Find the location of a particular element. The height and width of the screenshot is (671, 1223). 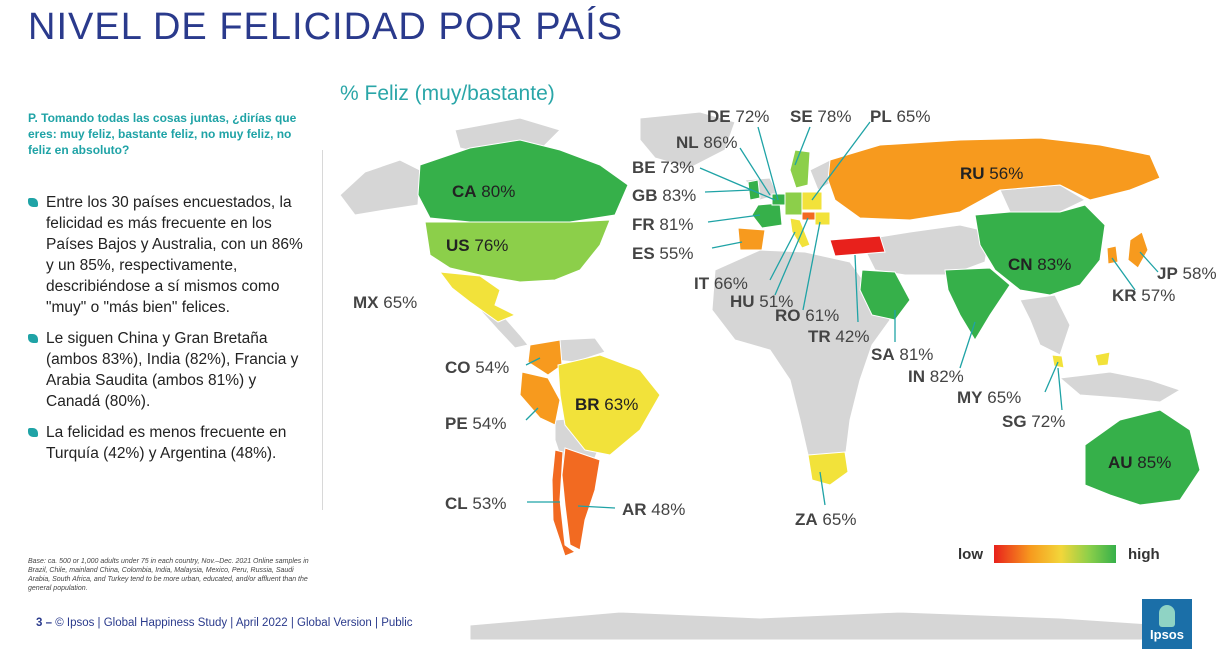

country-romania is located at coordinates (822, 218).